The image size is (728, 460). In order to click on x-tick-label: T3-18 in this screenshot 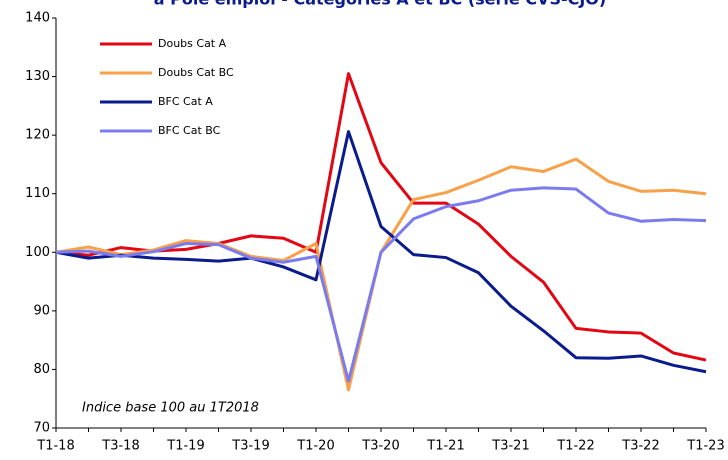, I will do `click(120, 446)`.